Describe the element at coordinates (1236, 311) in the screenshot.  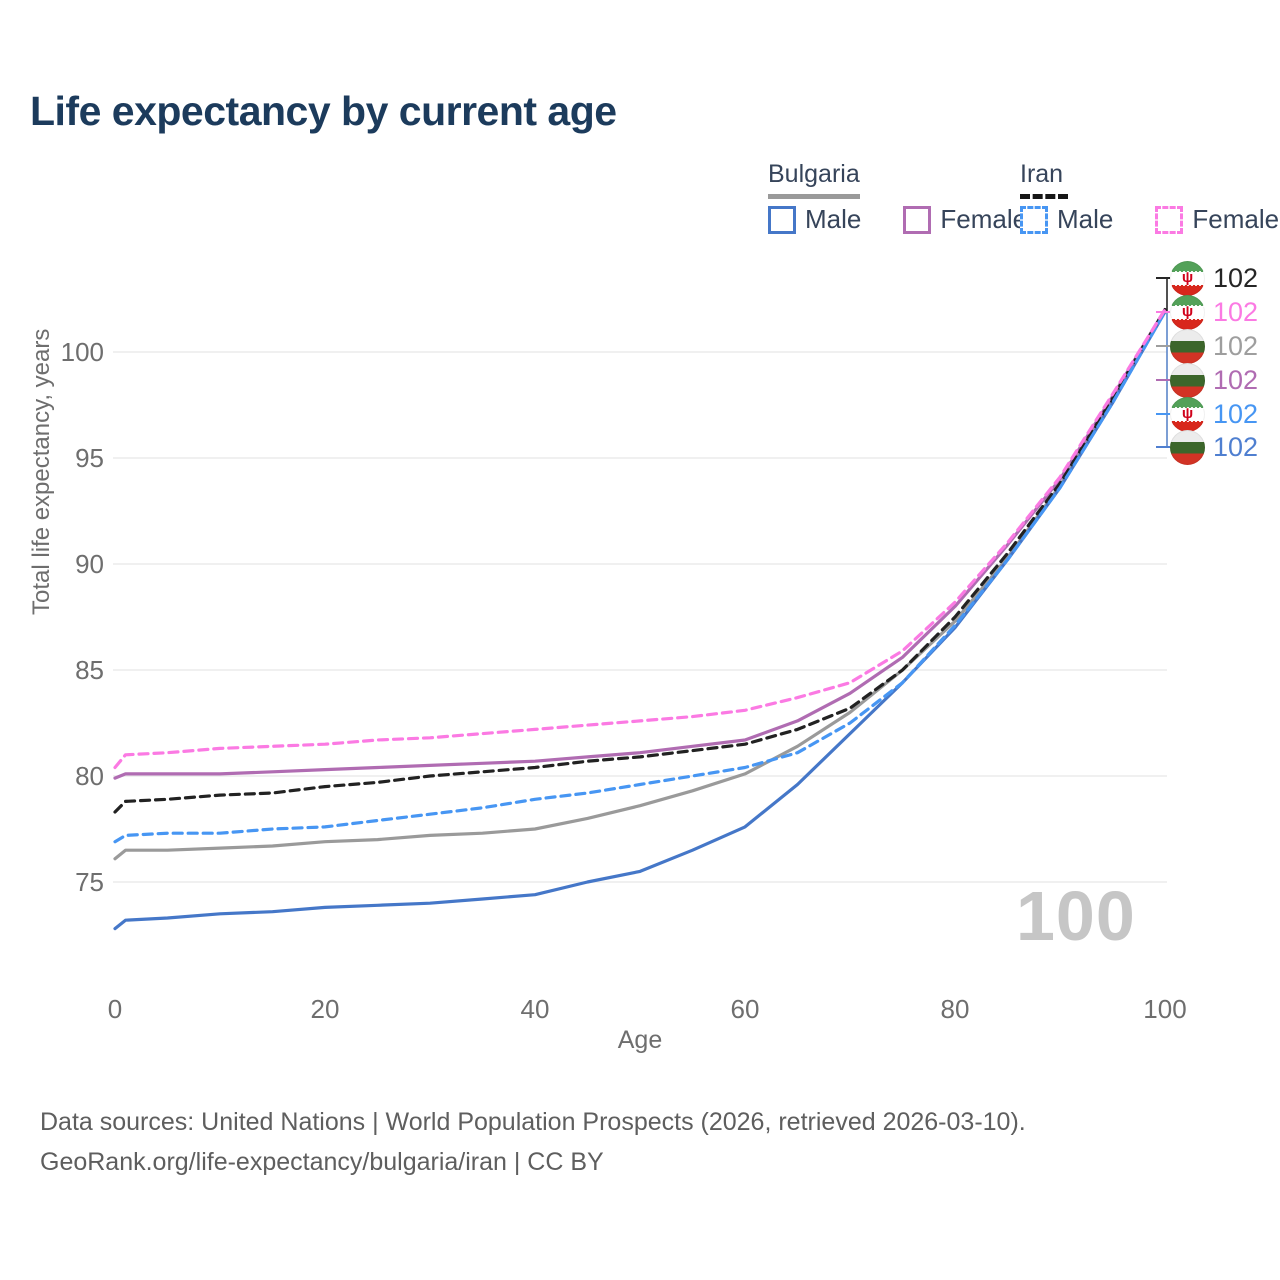
I see `endpoint-value-iran-female: 102` at that location.